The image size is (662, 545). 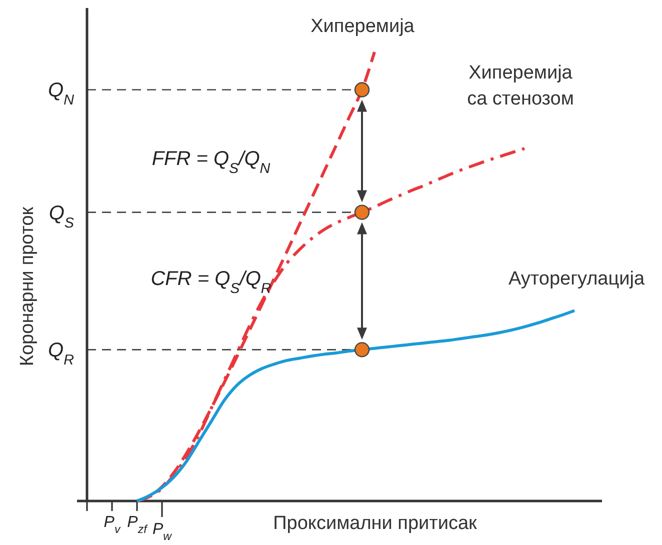 What do you see at coordinates (375, 523) in the screenshot?
I see `x-axis-title: Проксимални притисак` at bounding box center [375, 523].